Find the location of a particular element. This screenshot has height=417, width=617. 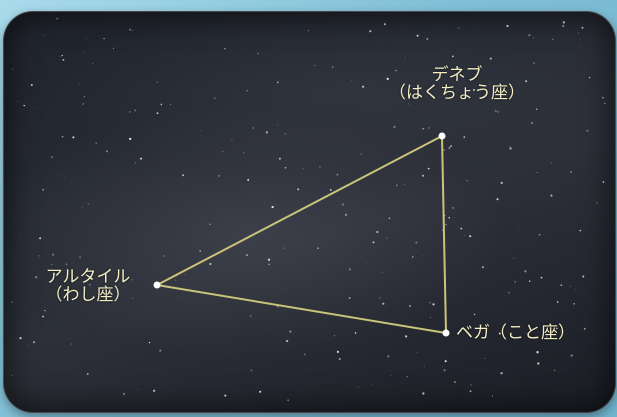

deneb-name: デネブ is located at coordinates (457, 75).